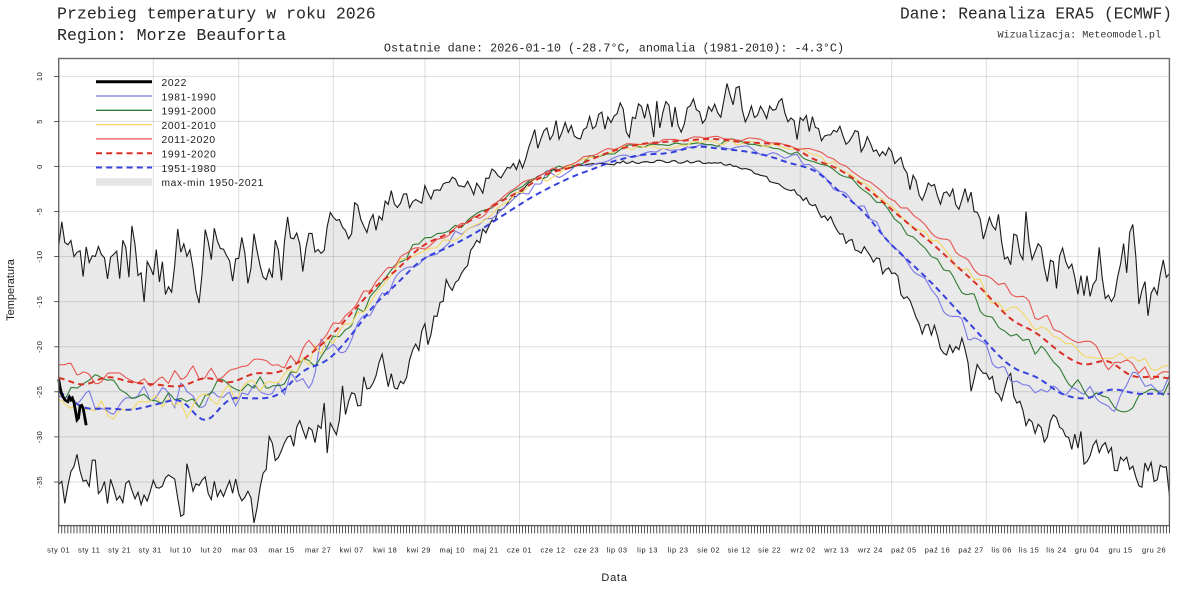  I want to click on svg-text: paź 16, so click(938, 550).